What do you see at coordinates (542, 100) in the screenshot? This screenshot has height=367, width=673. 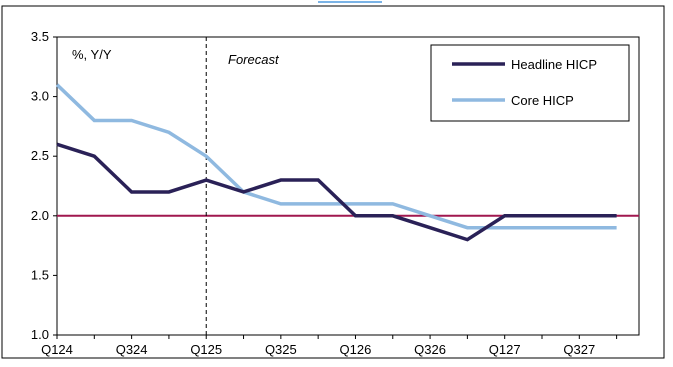 I see `legend-label: Core HICP` at bounding box center [542, 100].